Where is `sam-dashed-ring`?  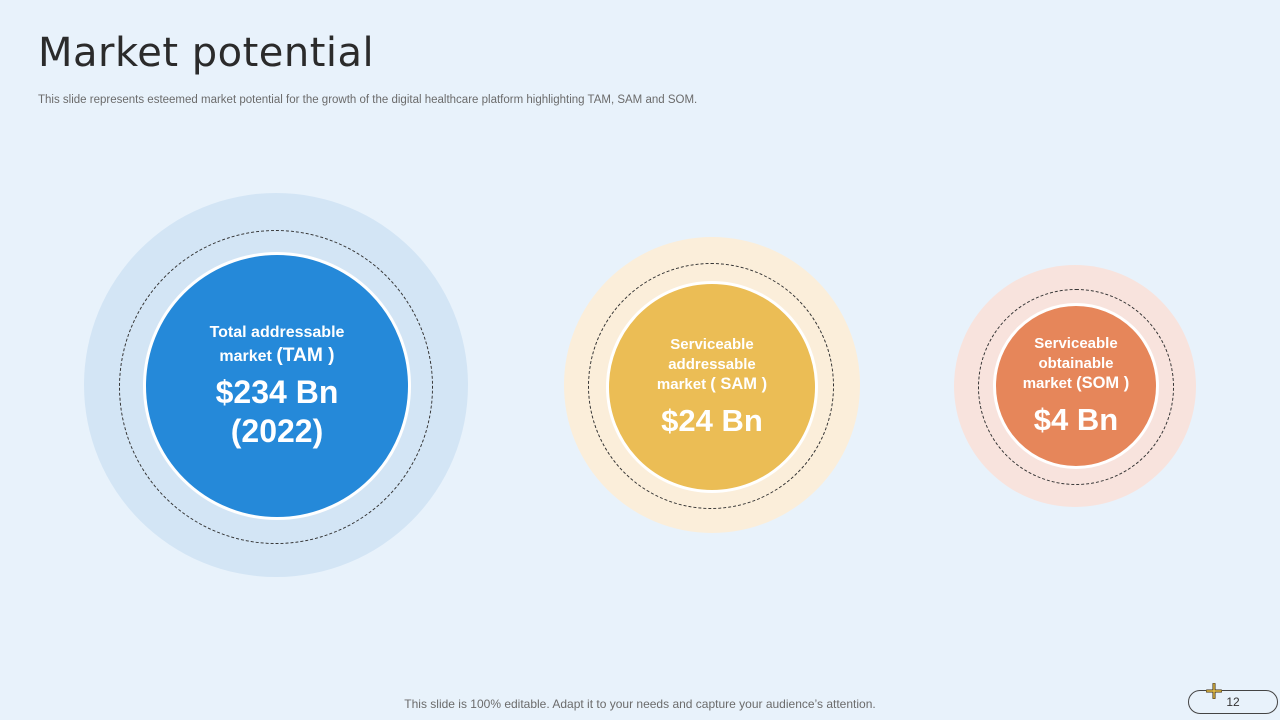 sam-dashed-ring is located at coordinates (711, 386).